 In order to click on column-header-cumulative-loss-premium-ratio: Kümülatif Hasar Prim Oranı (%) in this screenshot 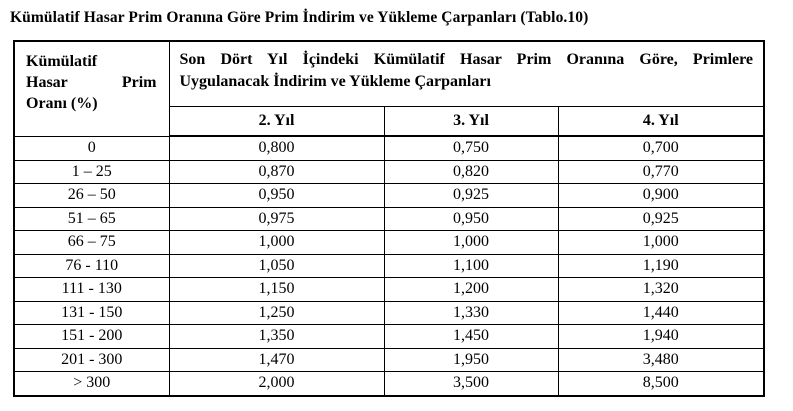, I will do `click(91, 88)`.